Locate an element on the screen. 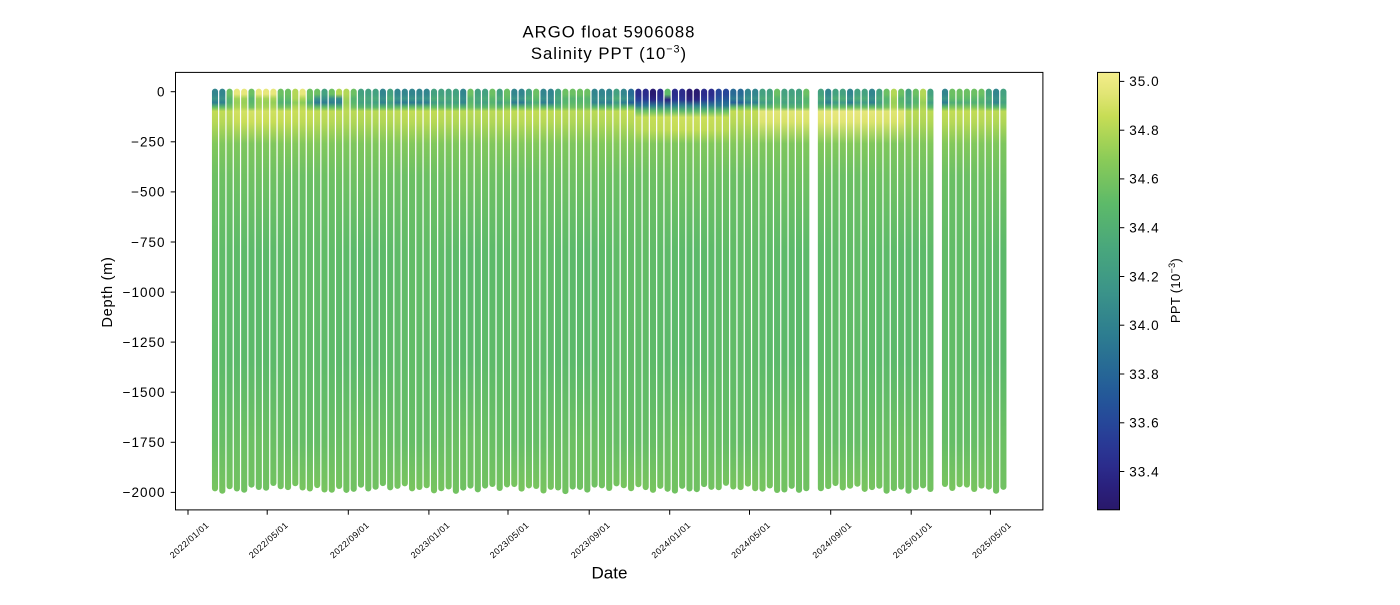  svg-text: 33.4 is located at coordinates (1144, 471).